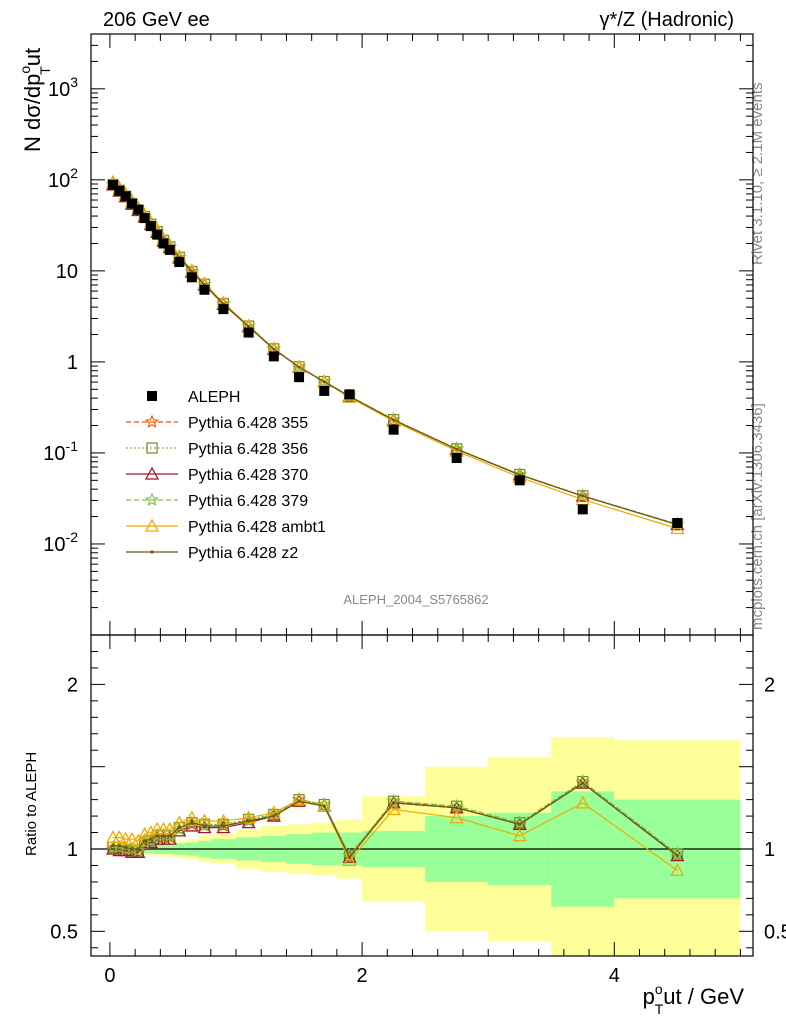  I want to click on y-tick-label: 1, so click(72, 363).